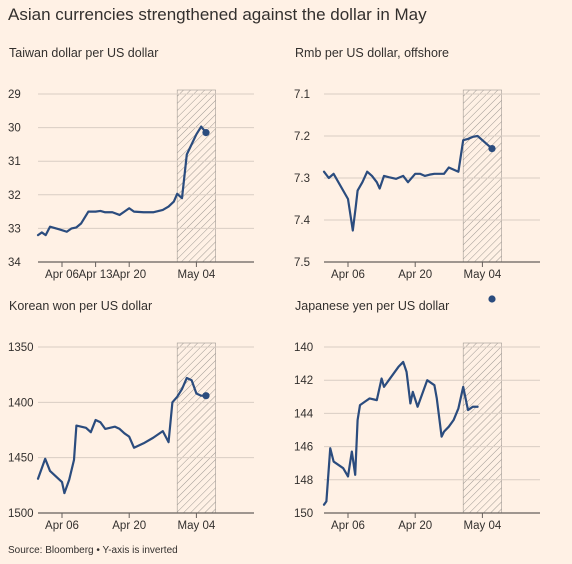 This screenshot has height=564, width=572. Describe the element at coordinates (303, 481) in the screenshot. I see `y-tick-label: 148` at that location.